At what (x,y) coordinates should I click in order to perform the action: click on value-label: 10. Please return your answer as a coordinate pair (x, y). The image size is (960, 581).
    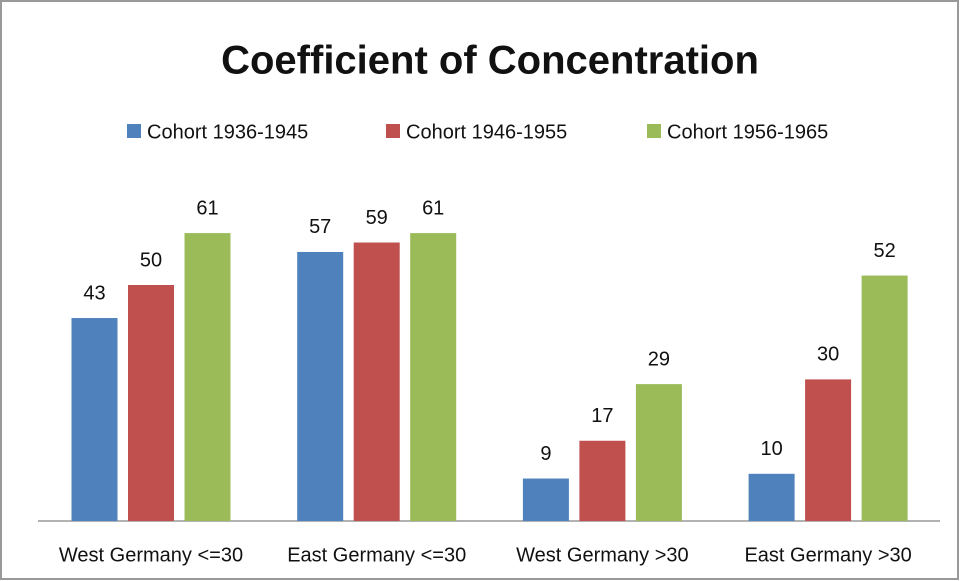
    Looking at the image, I should click on (771, 449).